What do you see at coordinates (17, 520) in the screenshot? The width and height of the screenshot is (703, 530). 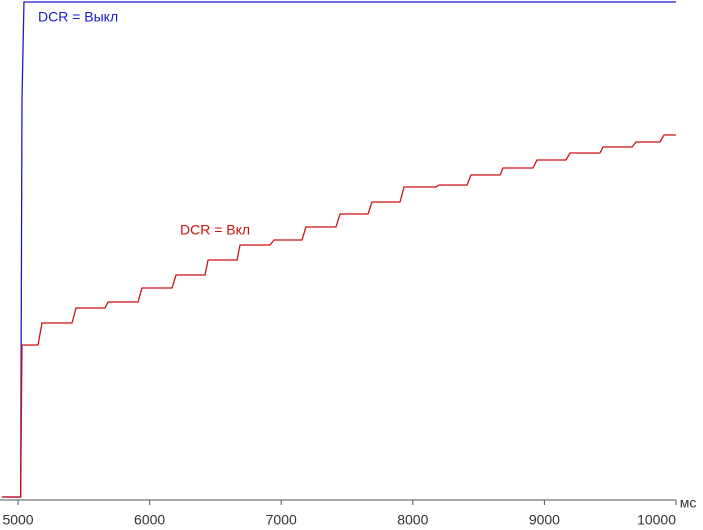 I see `x-tick-label: 5000` at bounding box center [17, 520].